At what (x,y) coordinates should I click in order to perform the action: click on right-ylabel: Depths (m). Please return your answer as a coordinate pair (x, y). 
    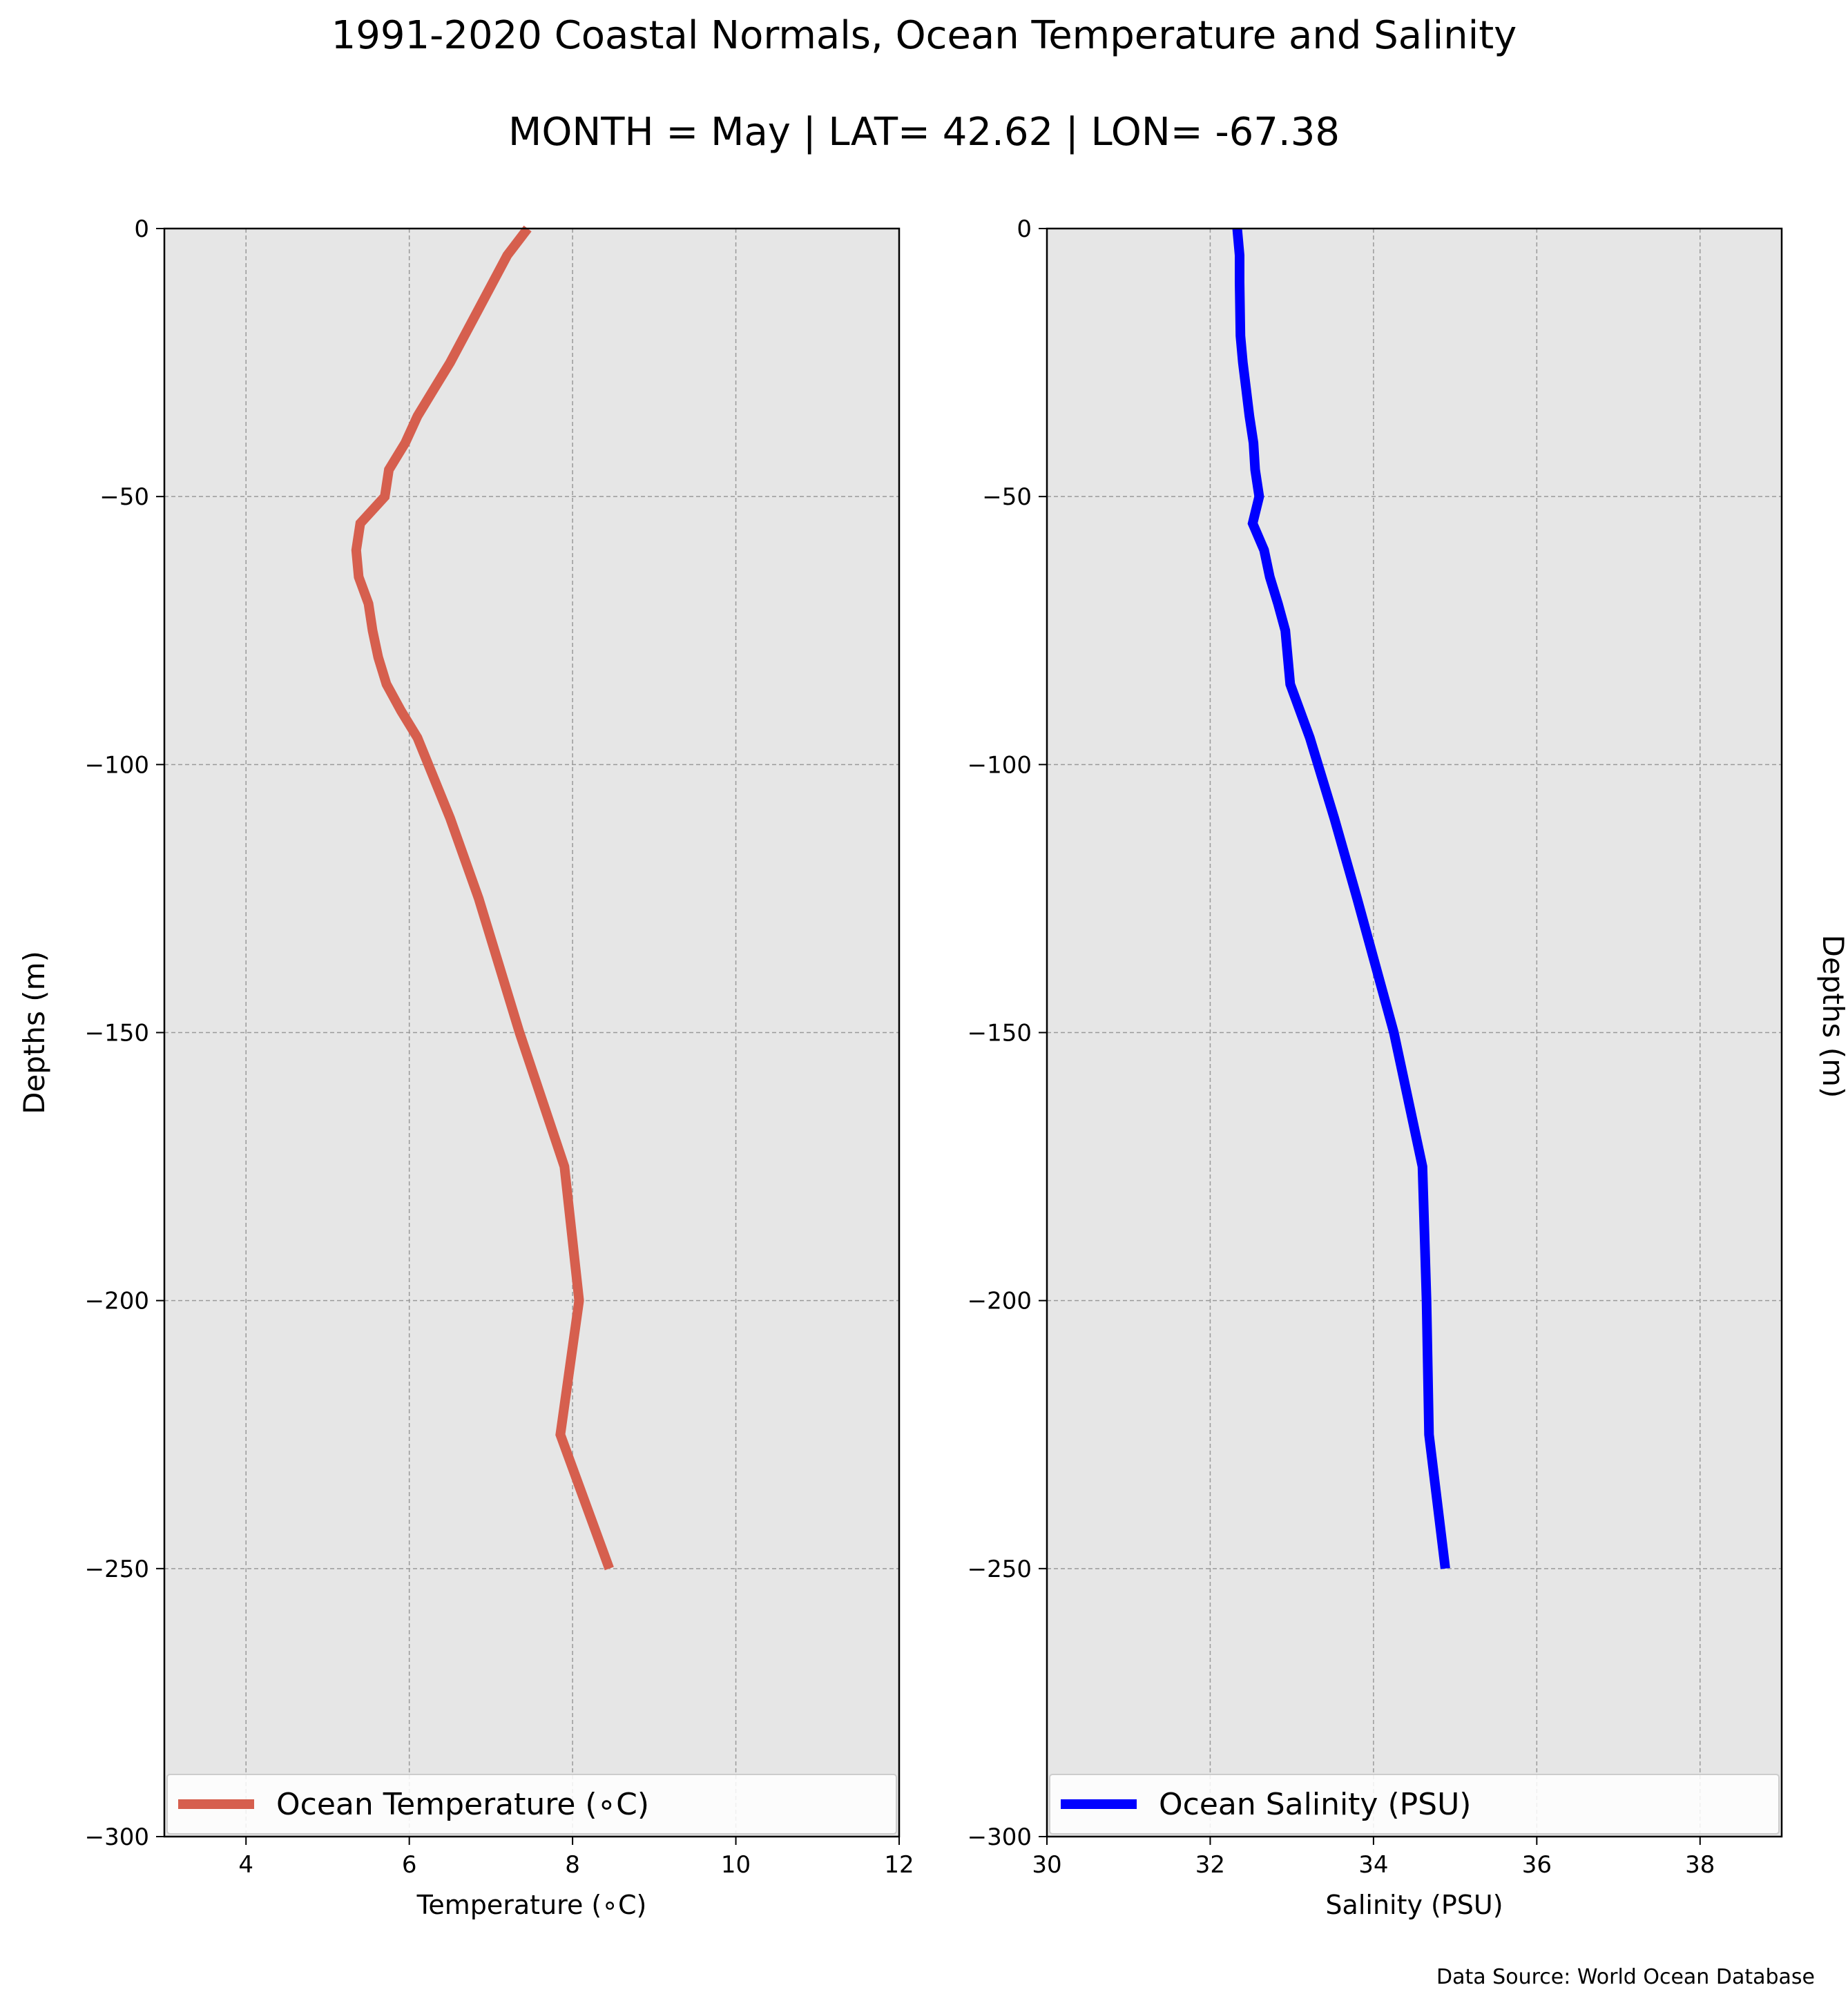
    Looking at the image, I should click on (1832, 1017).